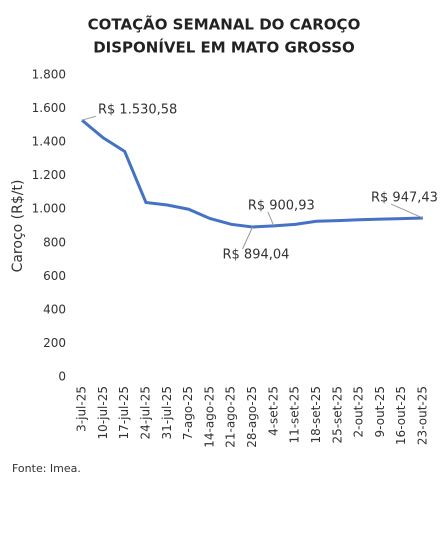 The height and width of the screenshot is (533, 448). What do you see at coordinates (49, 75) in the screenshot?
I see `y-tick-label: 1.800` at bounding box center [49, 75].